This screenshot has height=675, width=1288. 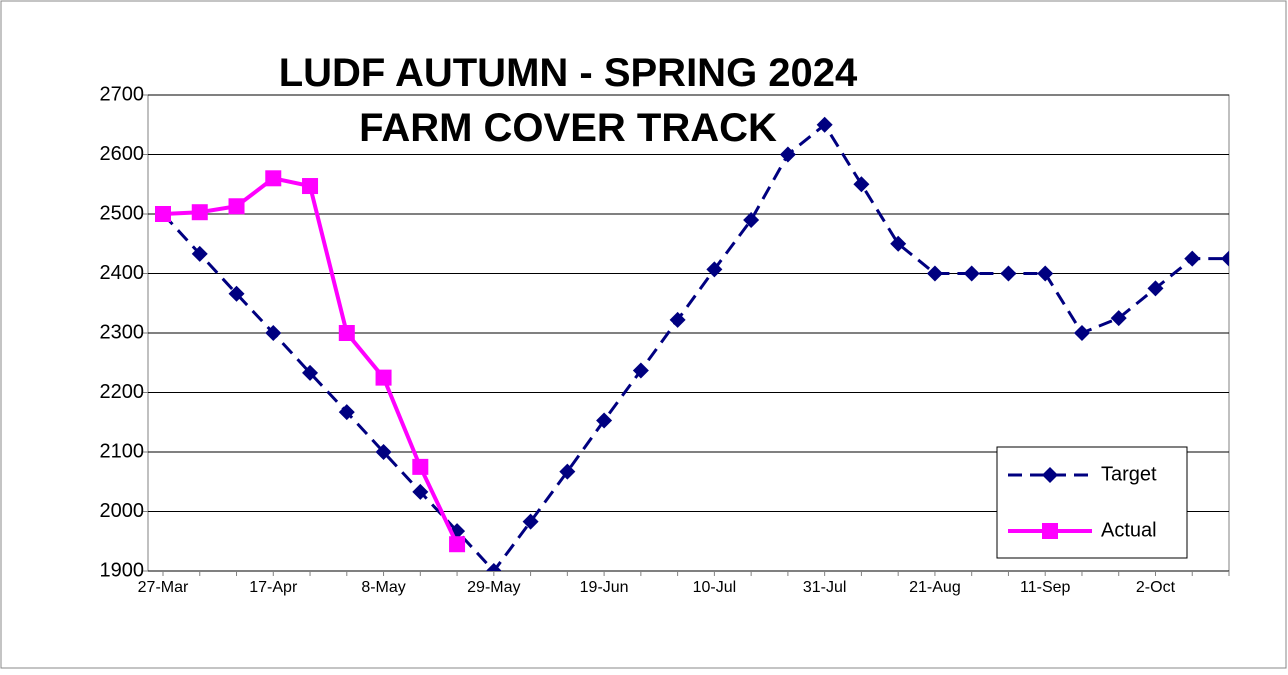 What do you see at coordinates (122, 94) in the screenshot?
I see `y-tick-label: 2700` at bounding box center [122, 94].